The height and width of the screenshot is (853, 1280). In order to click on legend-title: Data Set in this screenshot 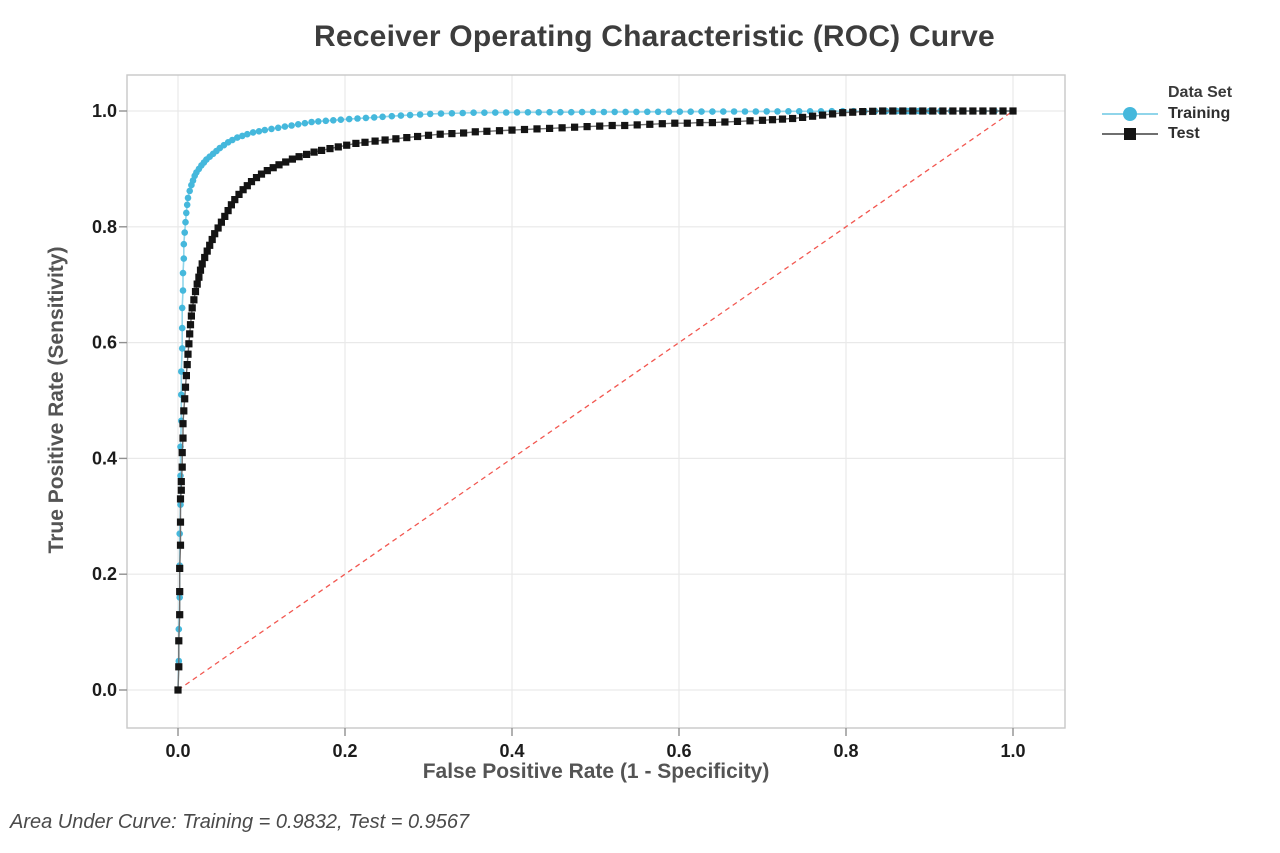, I will do `click(1200, 92)`.